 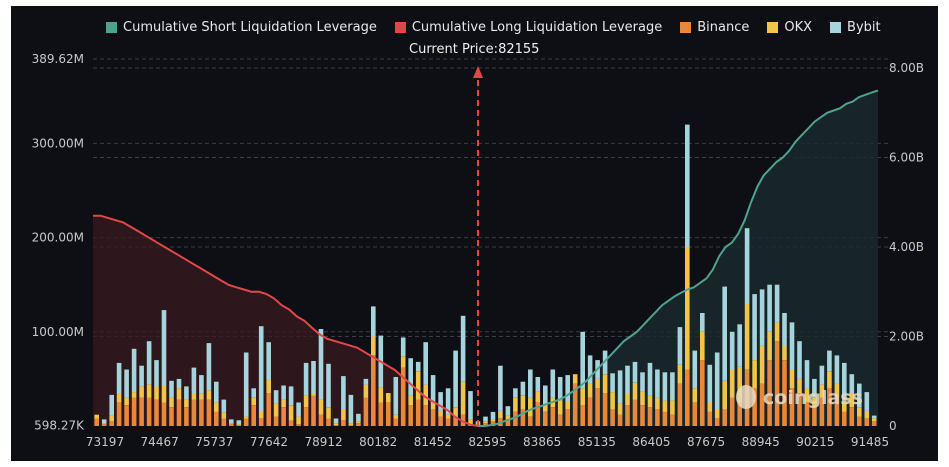 What do you see at coordinates (798, 27) in the screenshot?
I see `legend-label-okx: OKX` at bounding box center [798, 27].